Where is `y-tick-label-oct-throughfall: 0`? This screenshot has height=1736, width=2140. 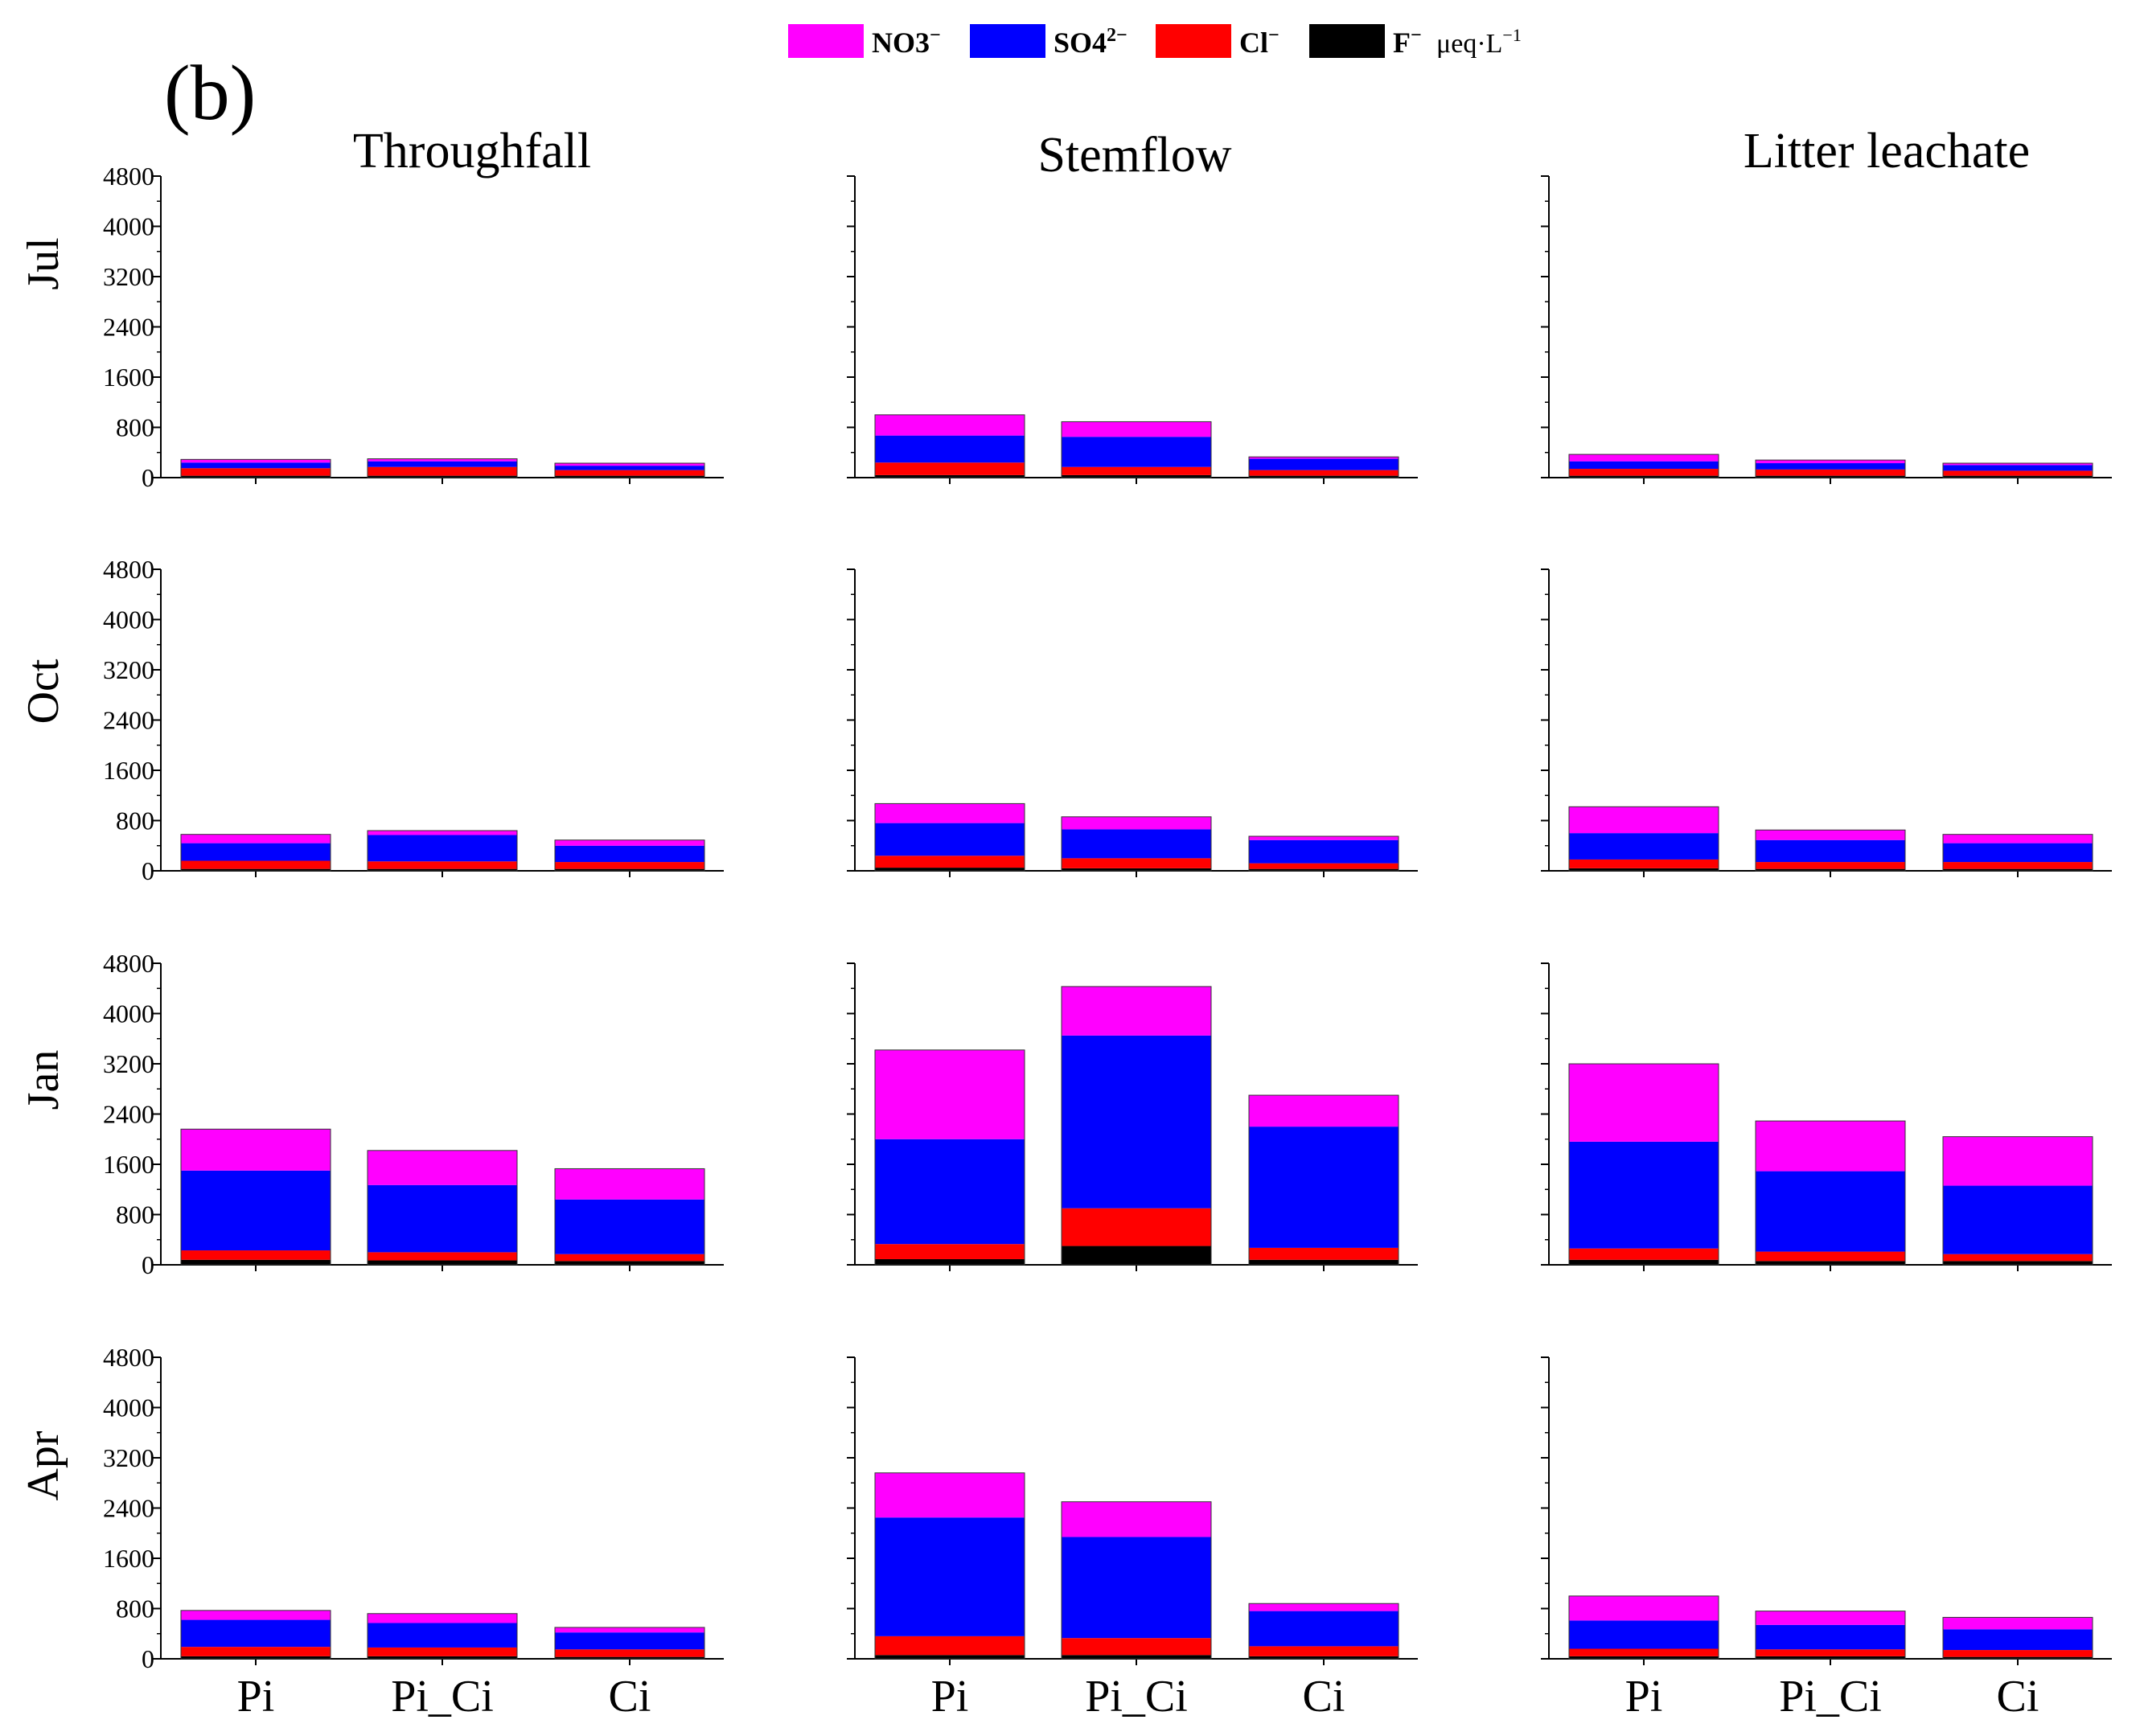 y-tick-label-oct-throughfall: 0 is located at coordinates (148, 870).